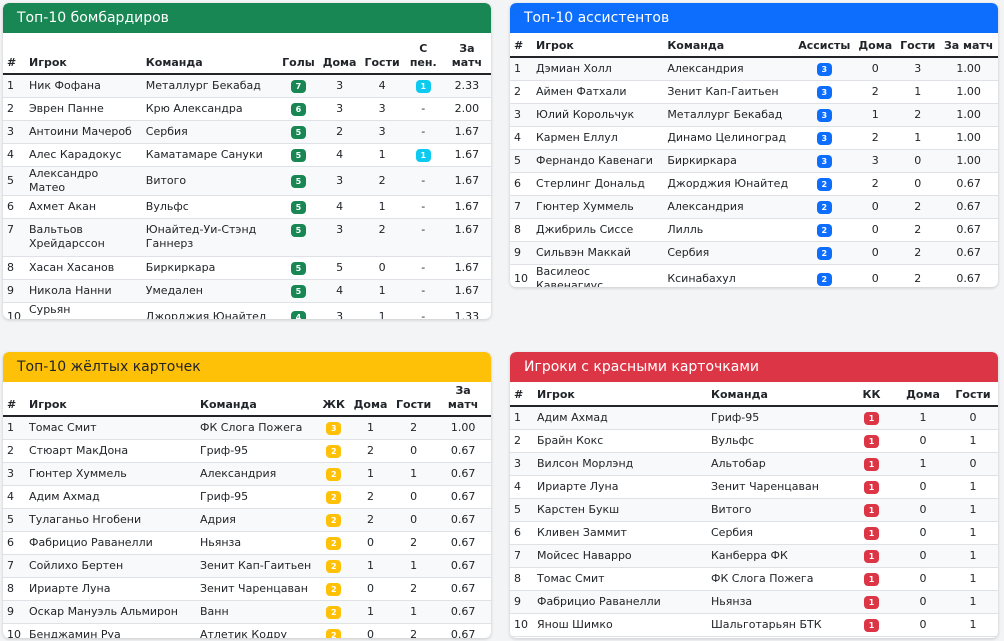 The width and height of the screenshot is (1004, 641). I want to click on top-scorers-title: Топ-10 бомбардиров, so click(247, 18).